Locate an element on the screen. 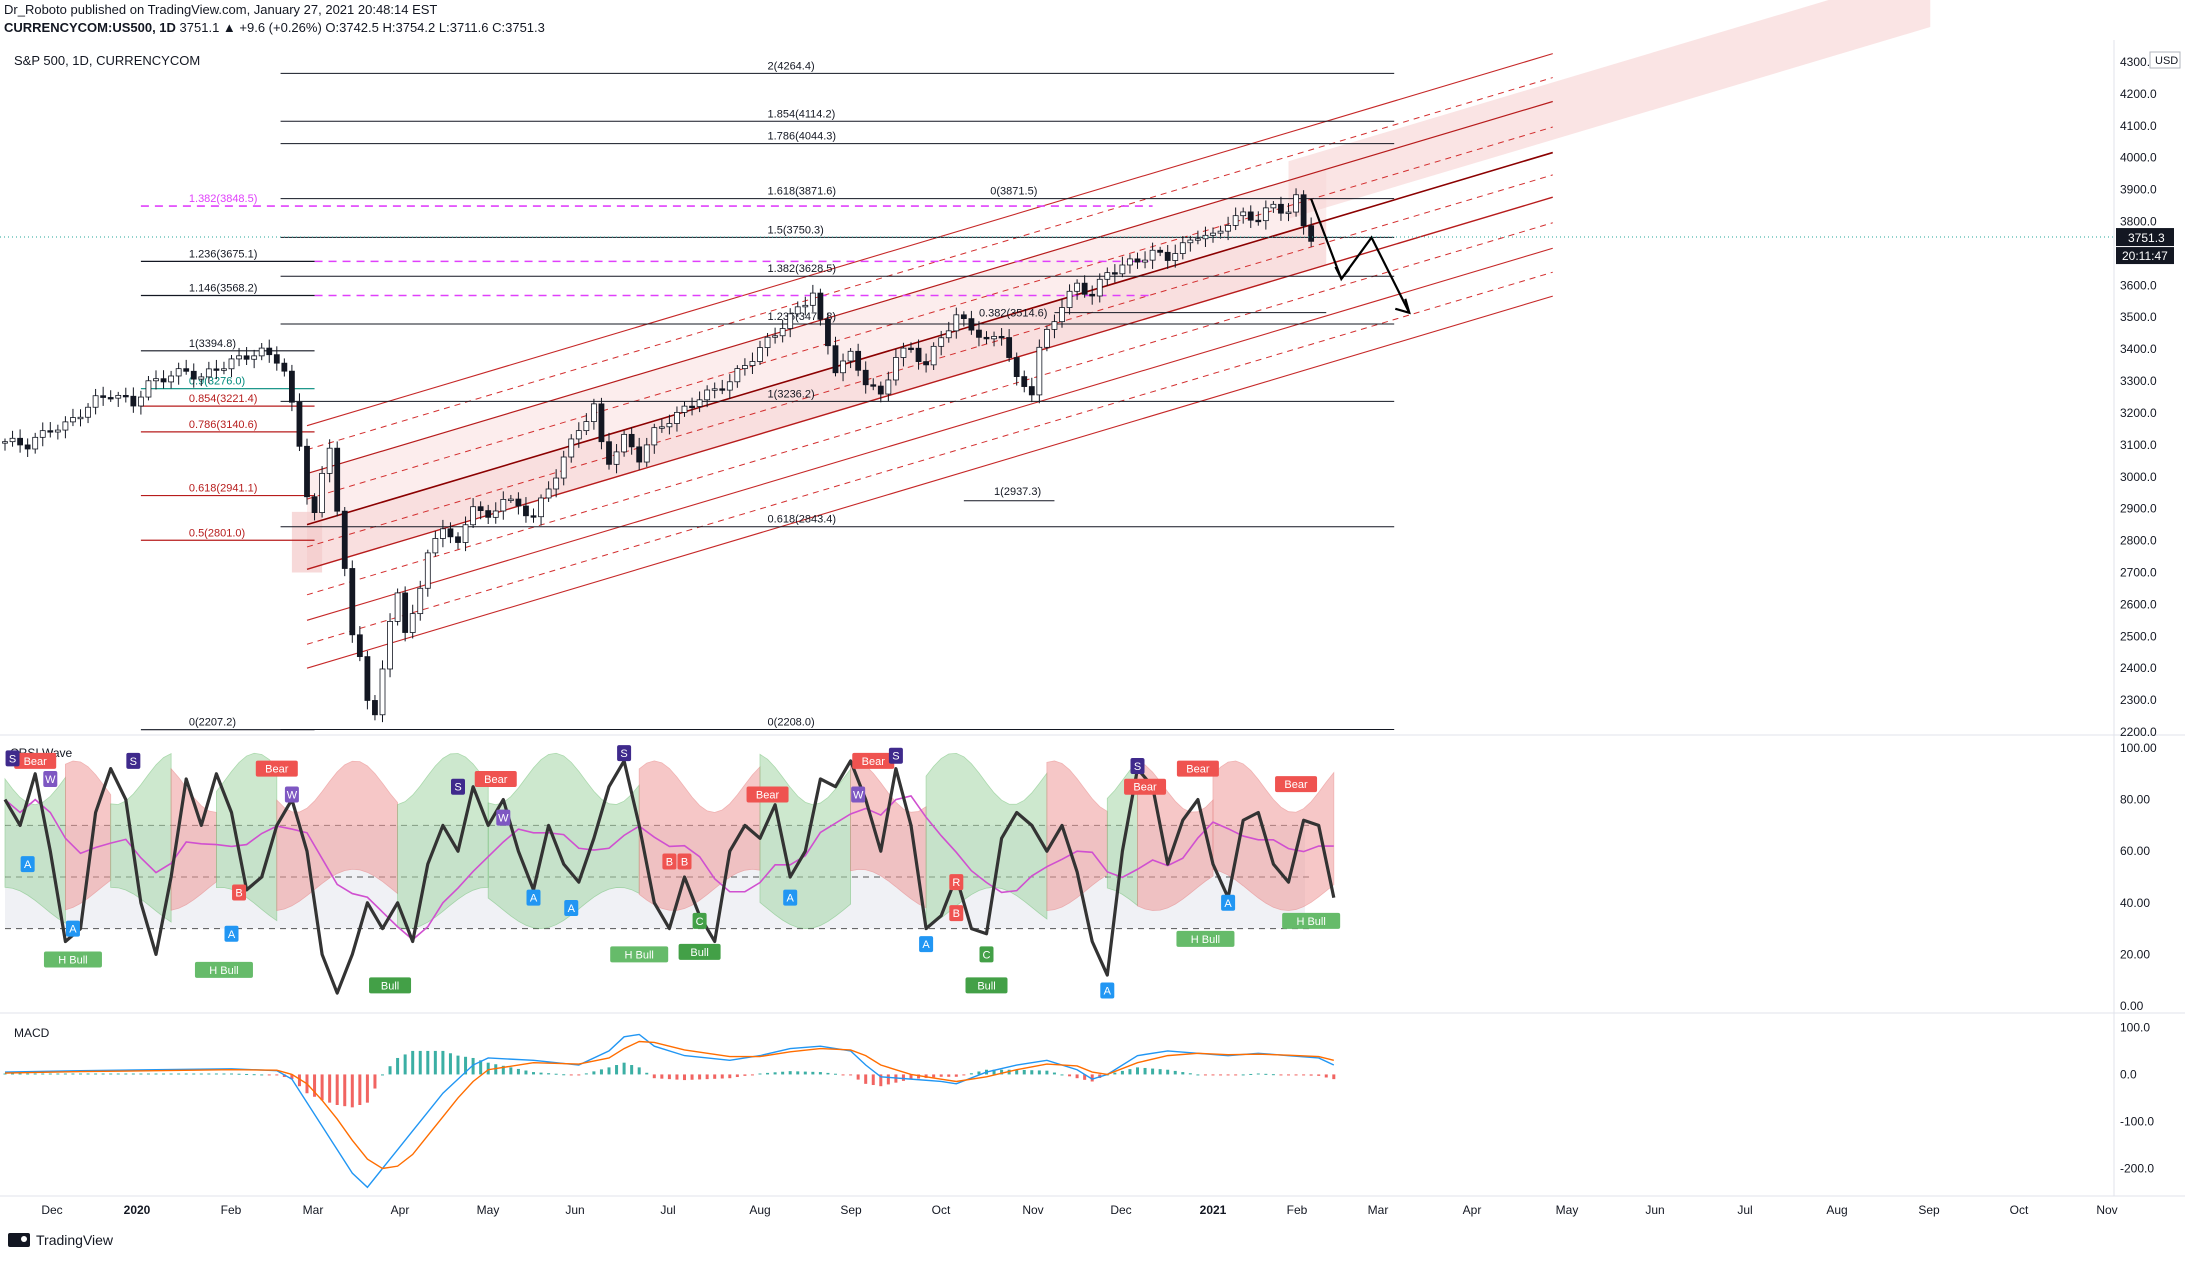 This screenshot has height=1263, width=2185. time-axis-label: Aug is located at coordinates (1836, 1210).